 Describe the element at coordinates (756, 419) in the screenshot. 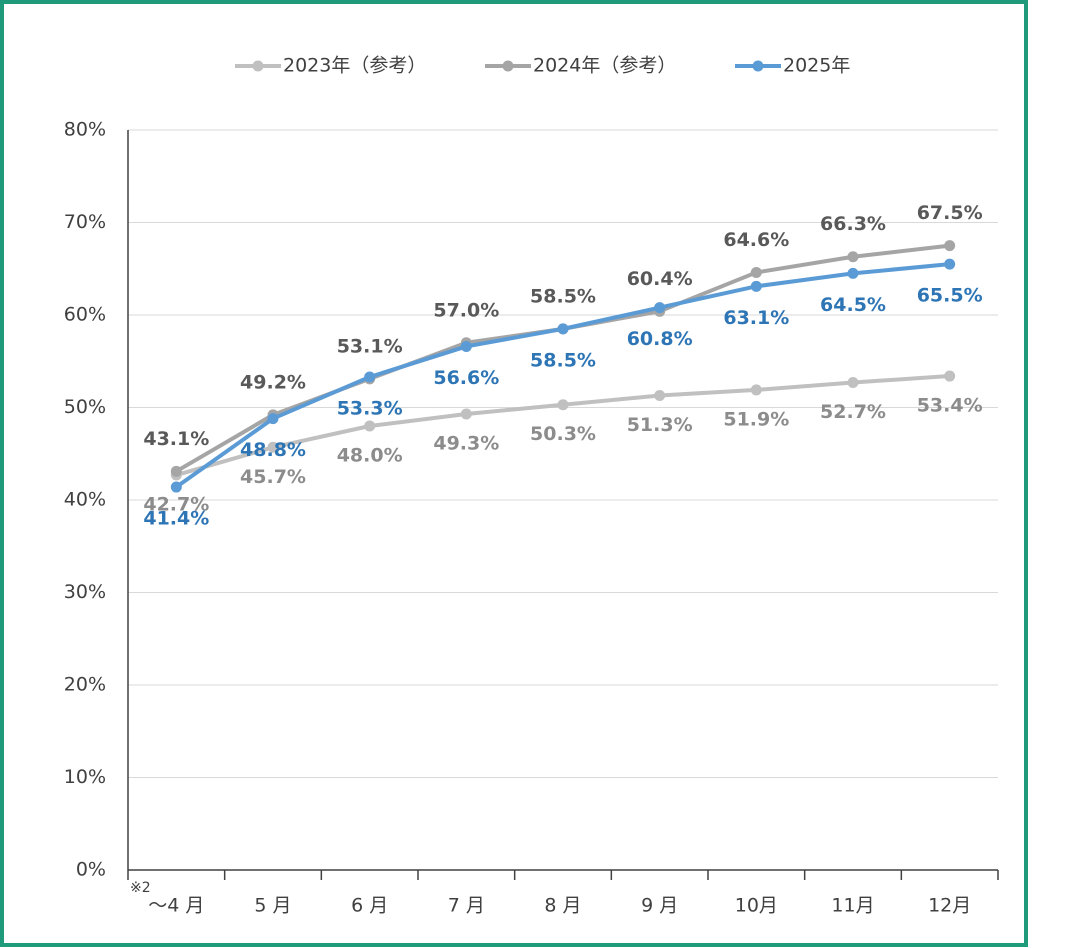

I see `value-label: 51.9%` at that location.